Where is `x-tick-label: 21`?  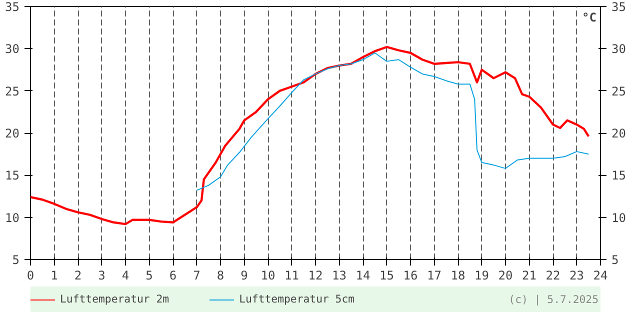
x-tick-label: 21 is located at coordinates (529, 275).